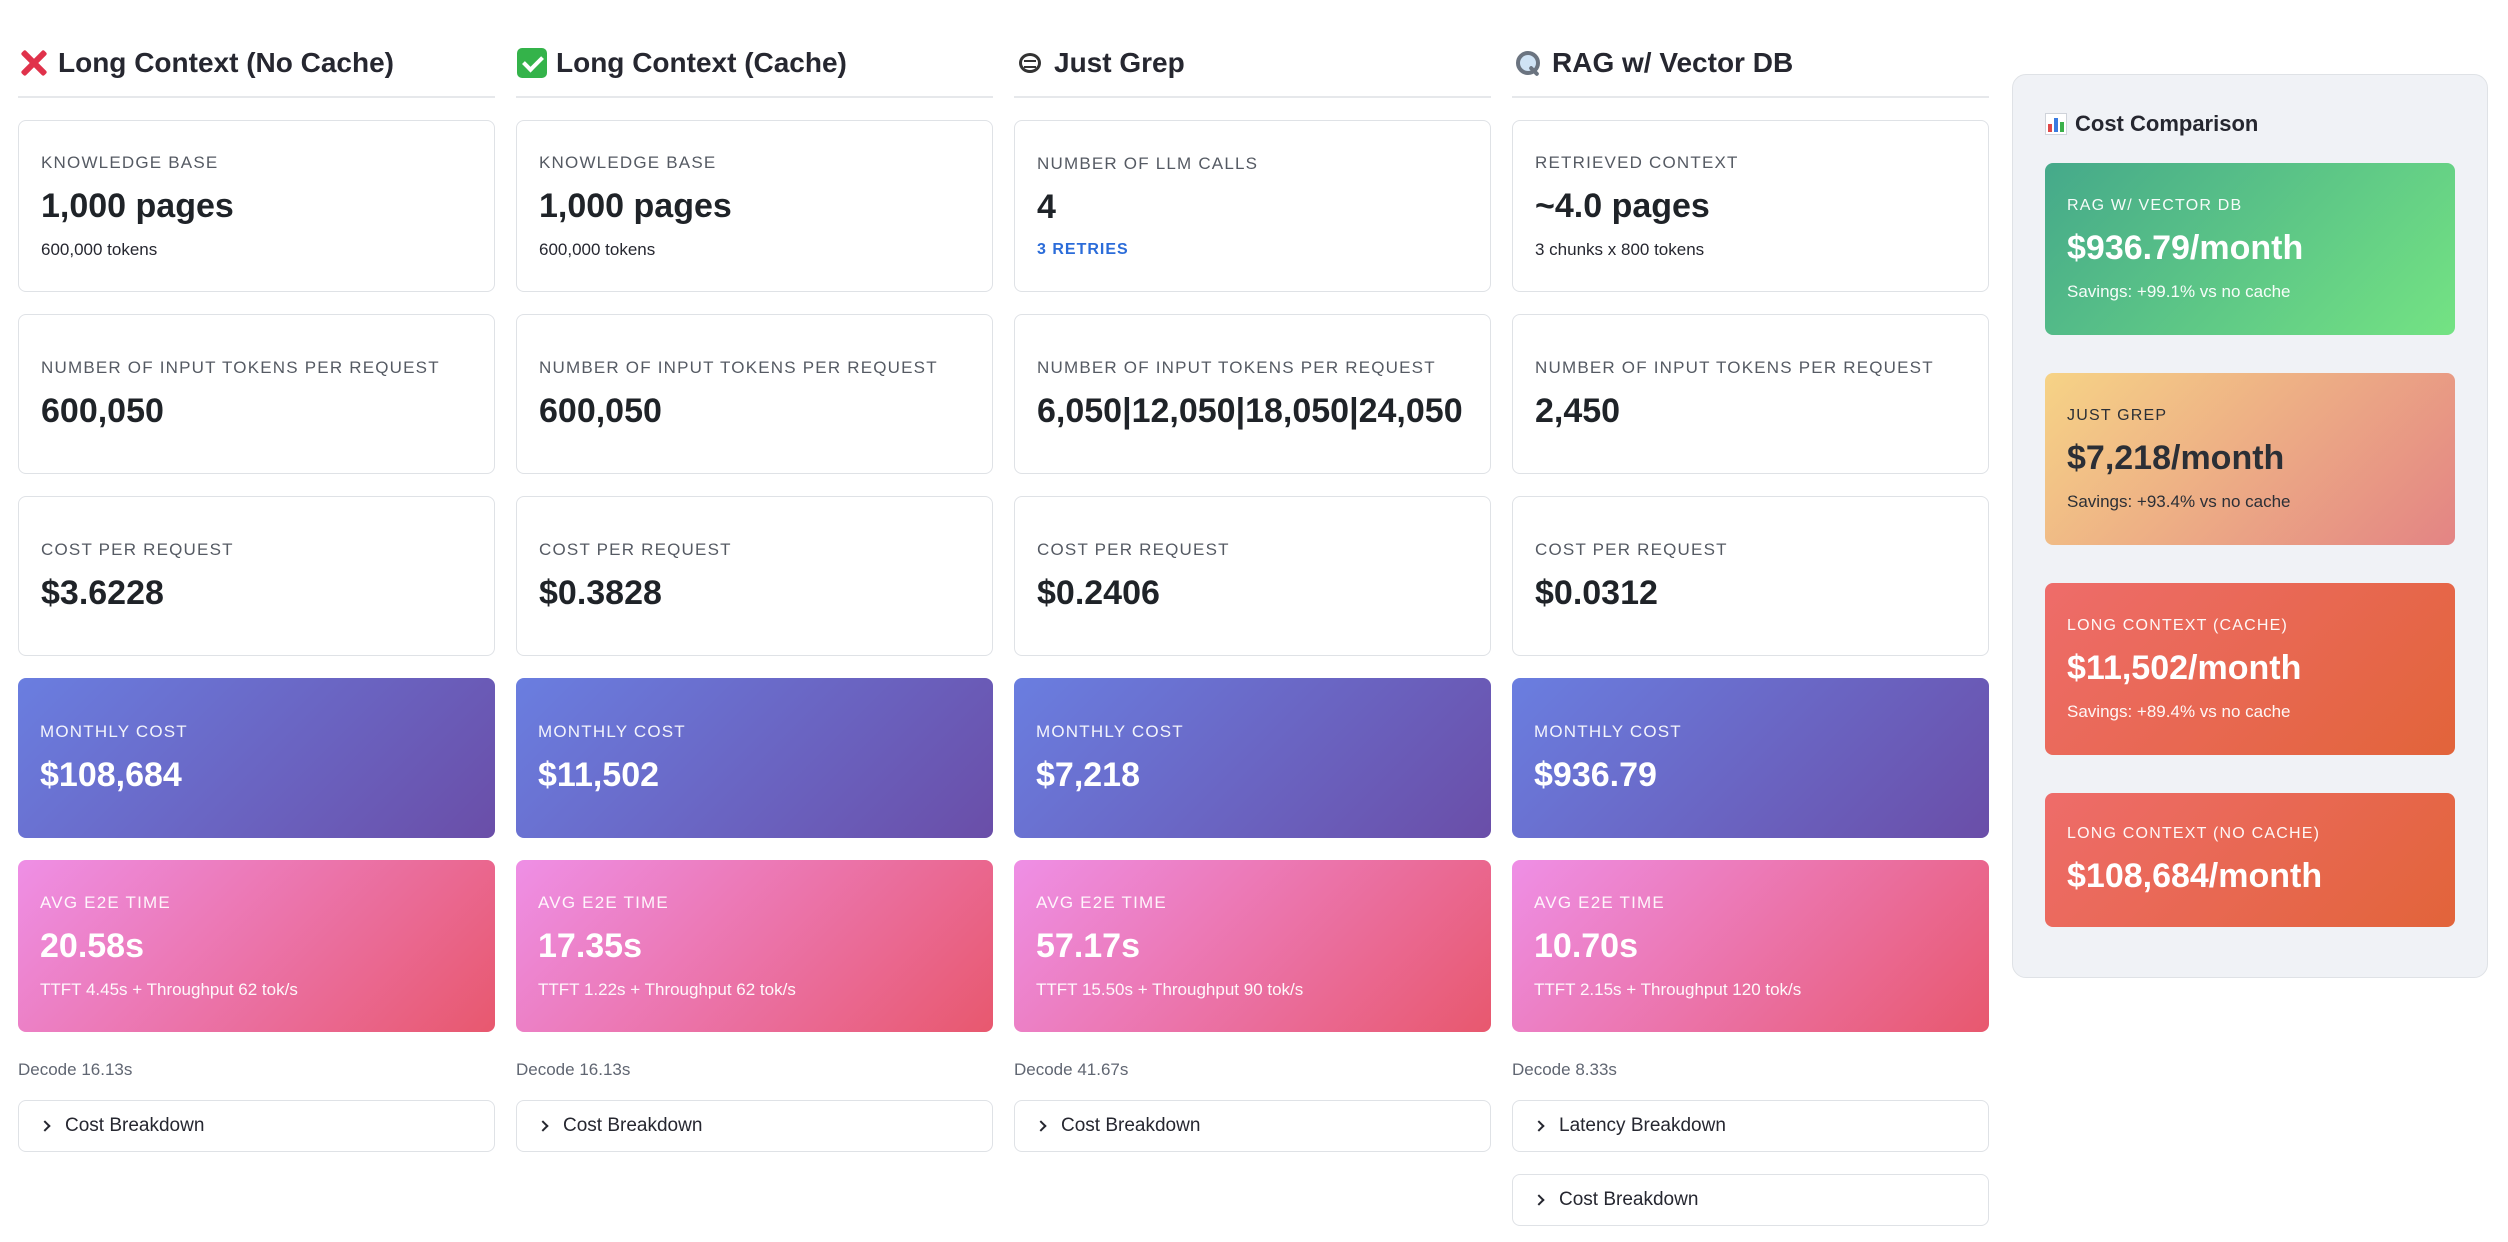  I want to click on metric-value: $0.3828, so click(600, 592).